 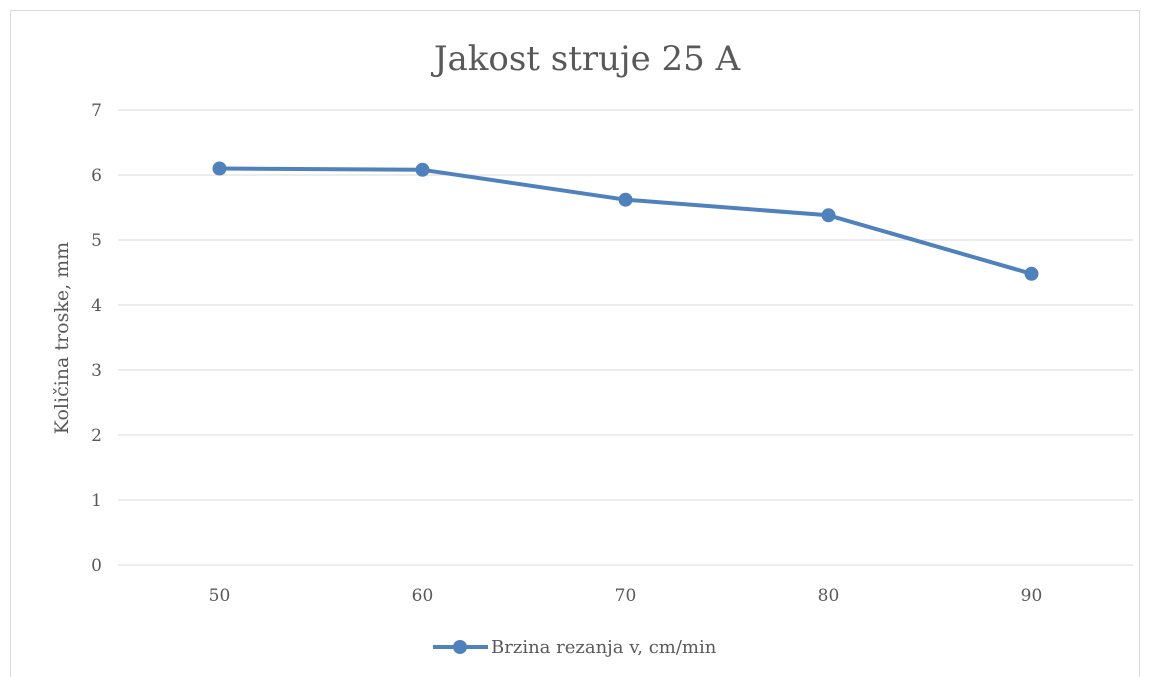 What do you see at coordinates (62, 338) in the screenshot?
I see `y-axis-title: Količina troske, mm` at bounding box center [62, 338].